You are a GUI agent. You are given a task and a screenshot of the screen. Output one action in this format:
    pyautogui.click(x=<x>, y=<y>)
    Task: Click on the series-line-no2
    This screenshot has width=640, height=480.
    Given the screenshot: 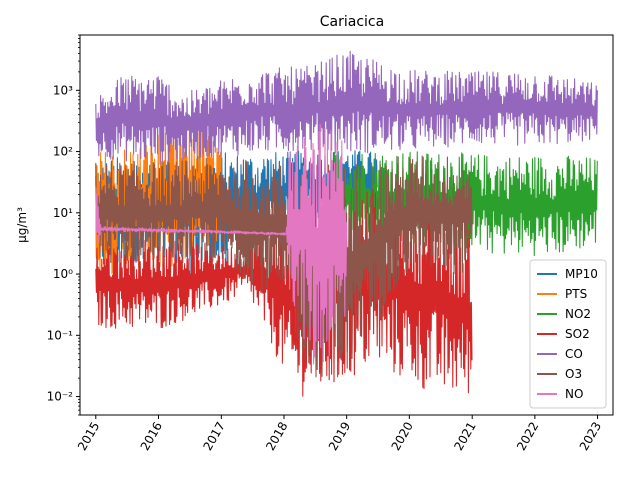 What is the action you would take?
    pyautogui.click(x=464, y=204)
    